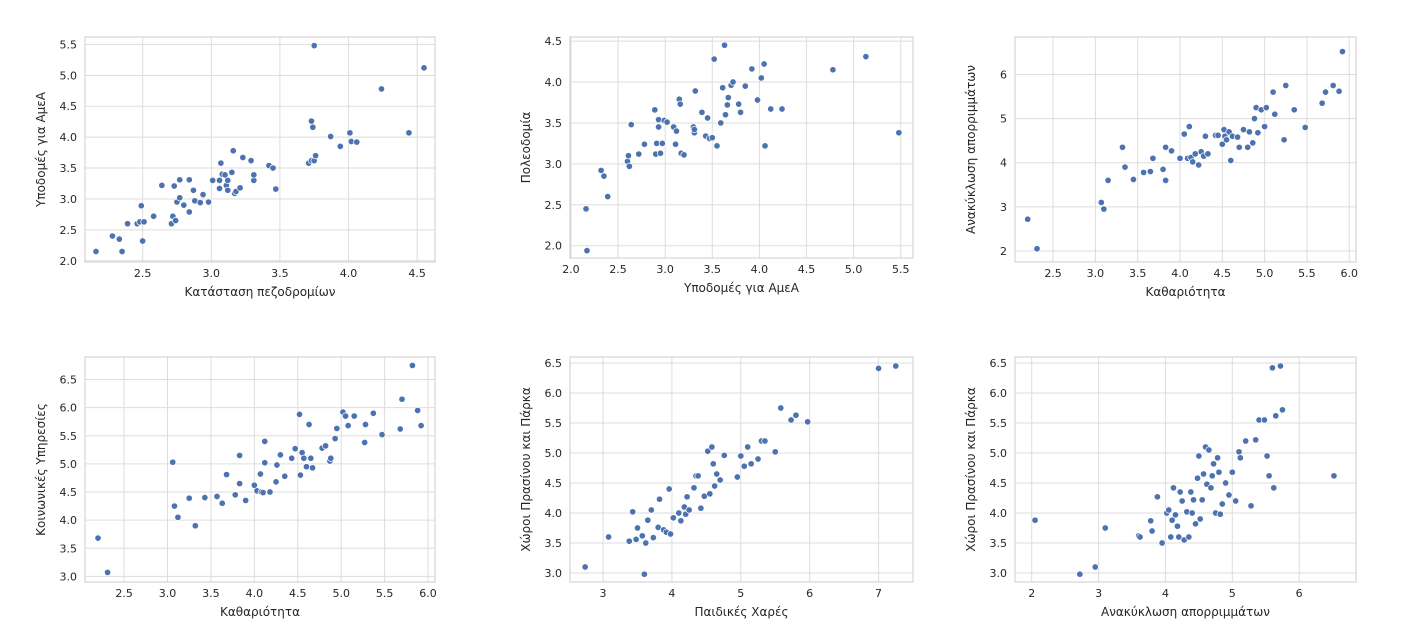  Describe the element at coordinates (971, 149) in the screenshot. I see `y-axis-label: Ανακύκλωση απορριμμάτων` at that location.